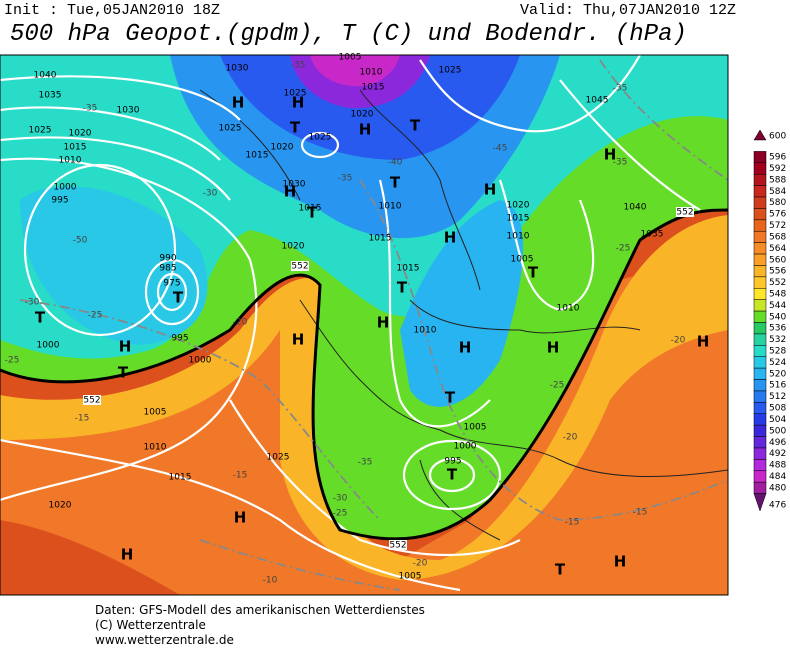 The width and height of the screenshot is (790, 648). I want to click on scale-label: 496, so click(777, 443).